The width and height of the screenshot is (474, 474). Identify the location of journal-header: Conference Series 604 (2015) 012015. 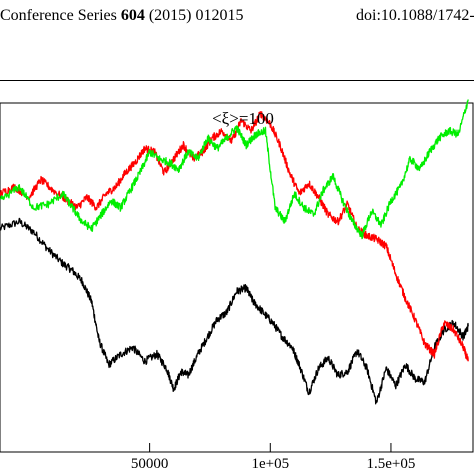
(122, 16).